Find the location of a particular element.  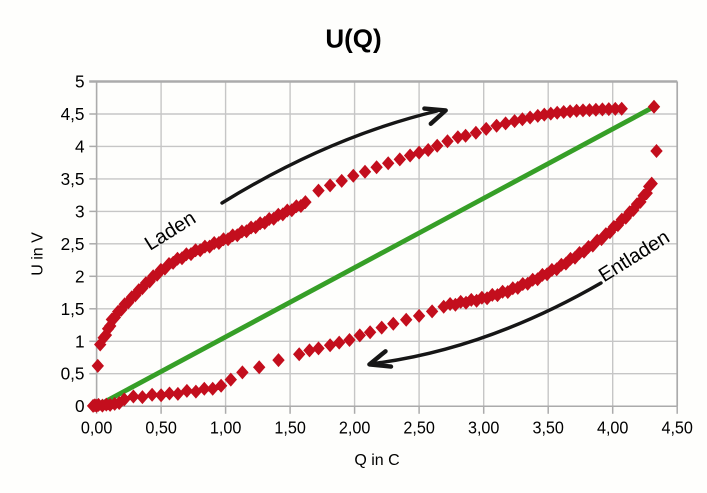

svg-text: 0,50 is located at coordinates (161, 427).